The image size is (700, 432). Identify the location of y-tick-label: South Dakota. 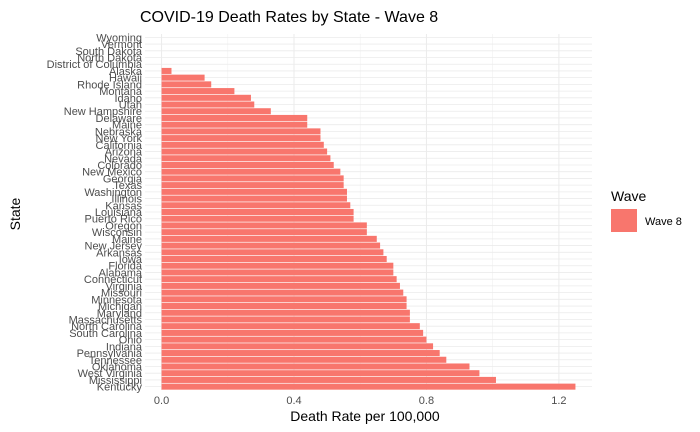
(109, 52).